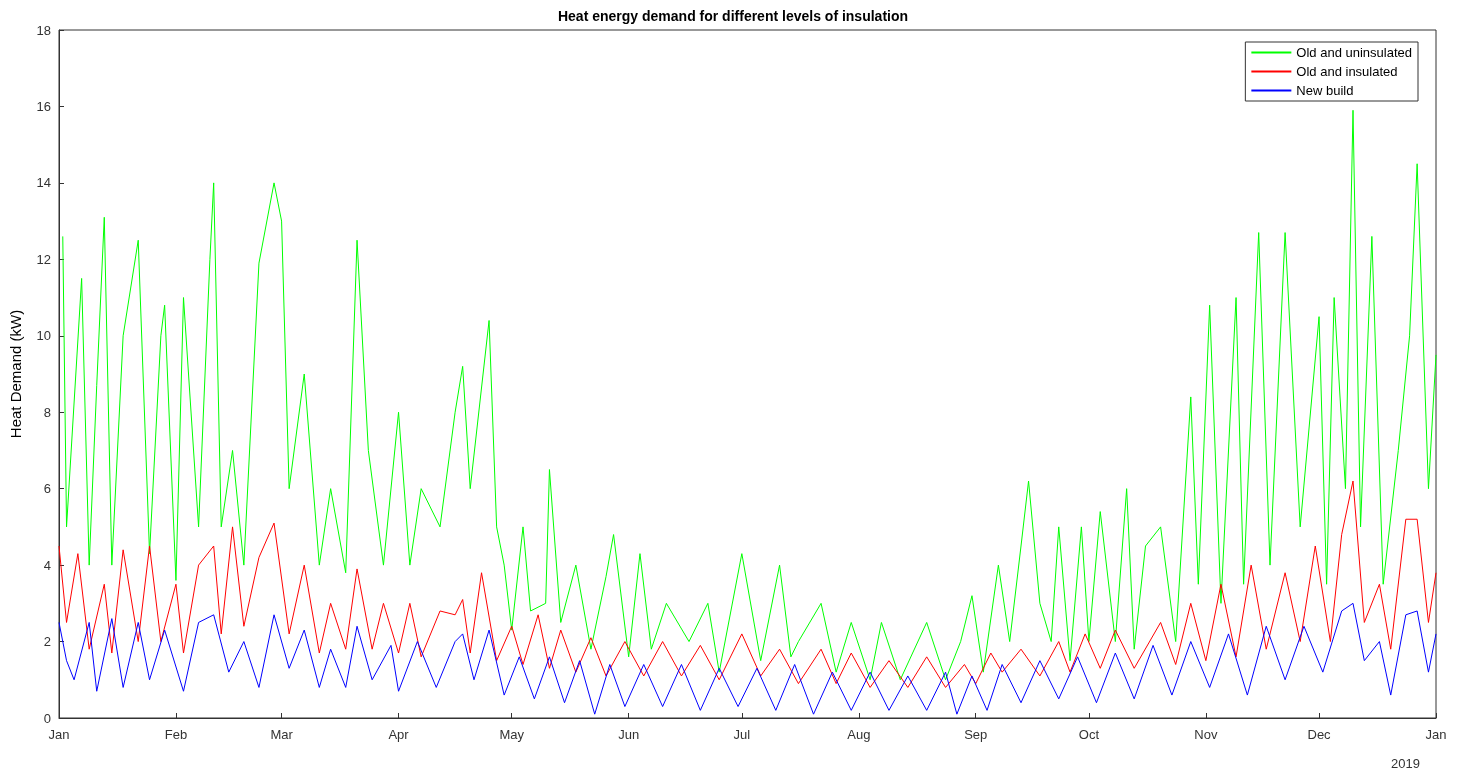 This screenshot has height=774, width=1466. I want to click on x-tick-label: Oct, so click(1089, 734).